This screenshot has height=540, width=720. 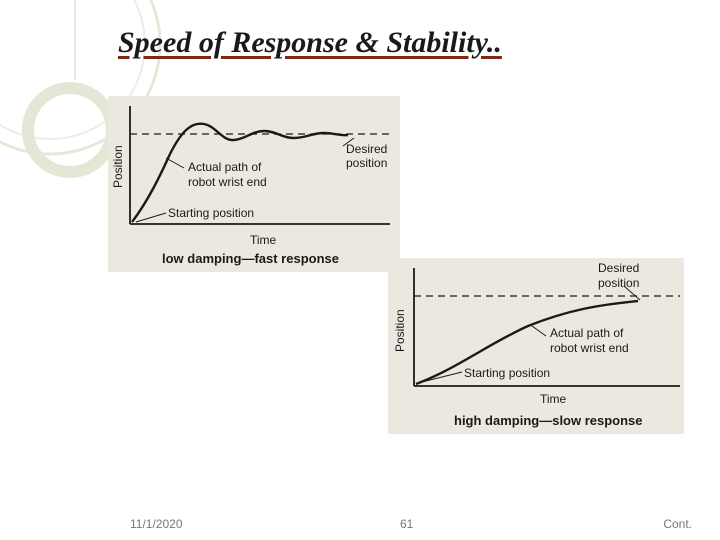 I want to click on footer-date: 11/1/2020, so click(x=156, y=524).